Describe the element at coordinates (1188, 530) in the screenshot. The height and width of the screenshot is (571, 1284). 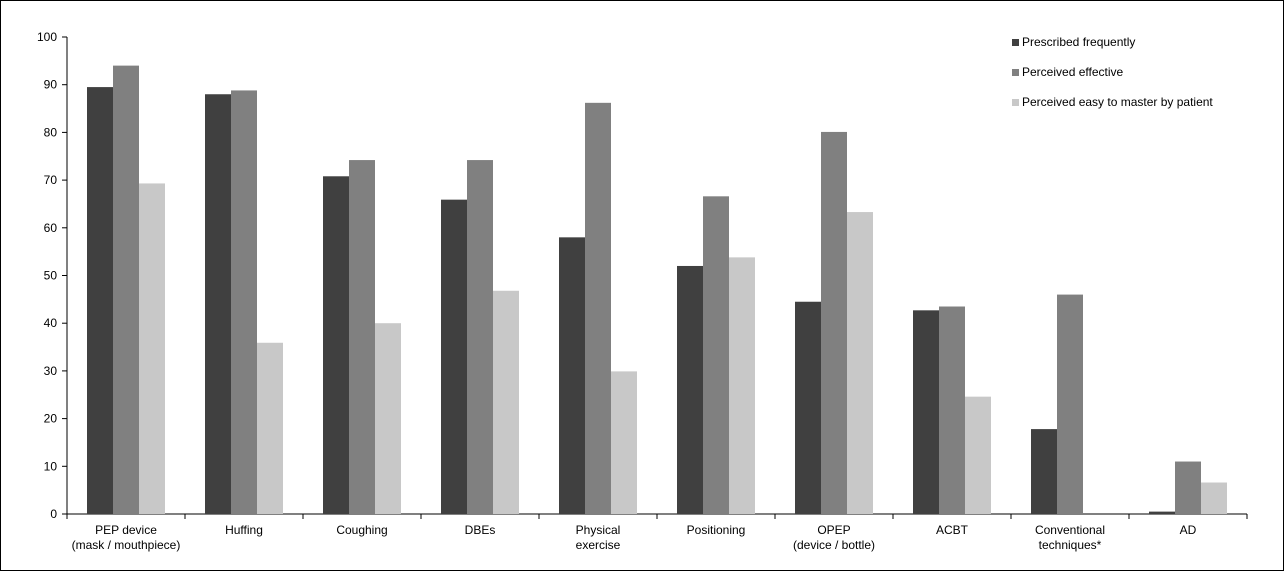
I see `category-label: AD` at that location.